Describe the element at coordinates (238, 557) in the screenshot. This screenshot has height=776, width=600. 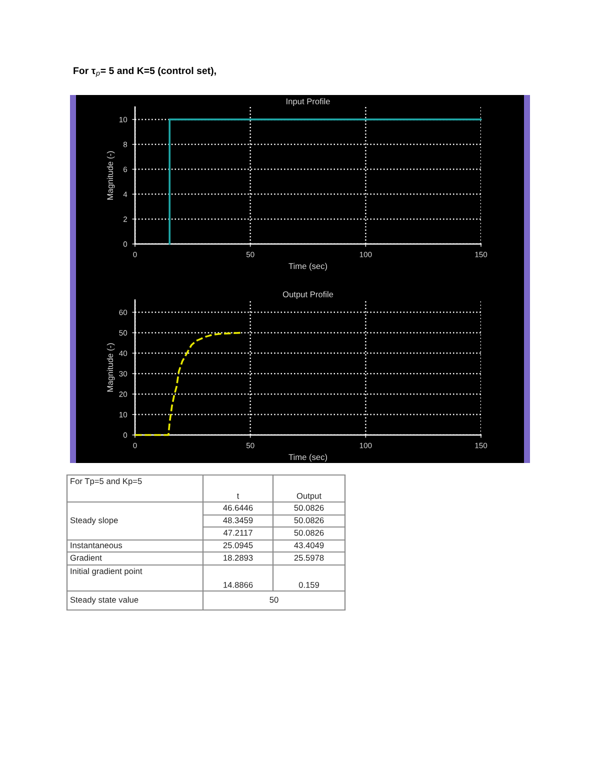
I see `text: 18.2893` at that location.